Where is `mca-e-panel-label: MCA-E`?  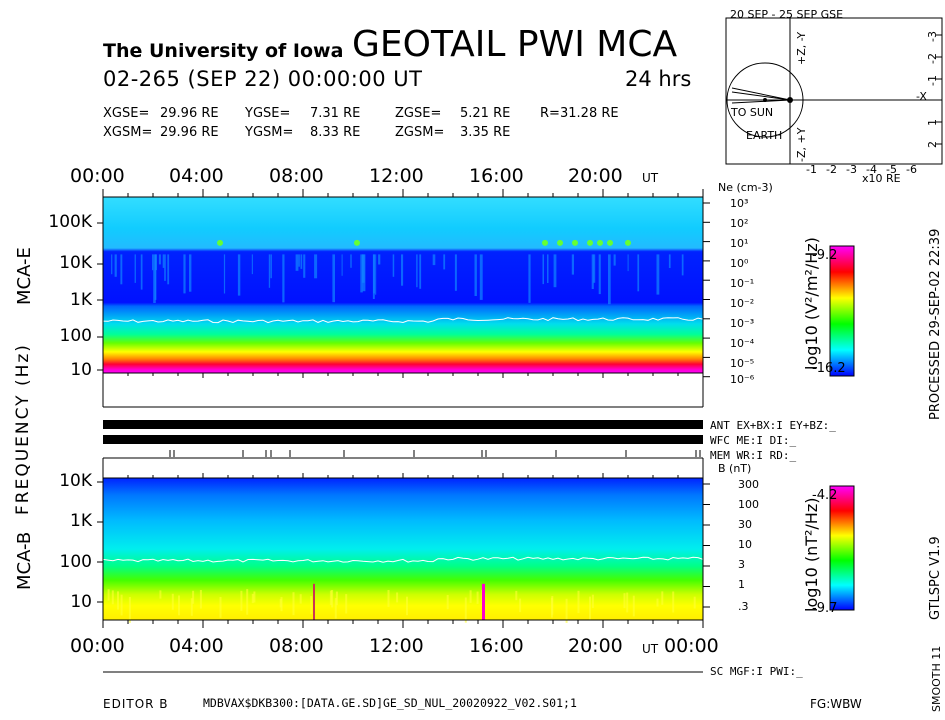
mca-e-panel-label: MCA-E is located at coordinates (24, 276).